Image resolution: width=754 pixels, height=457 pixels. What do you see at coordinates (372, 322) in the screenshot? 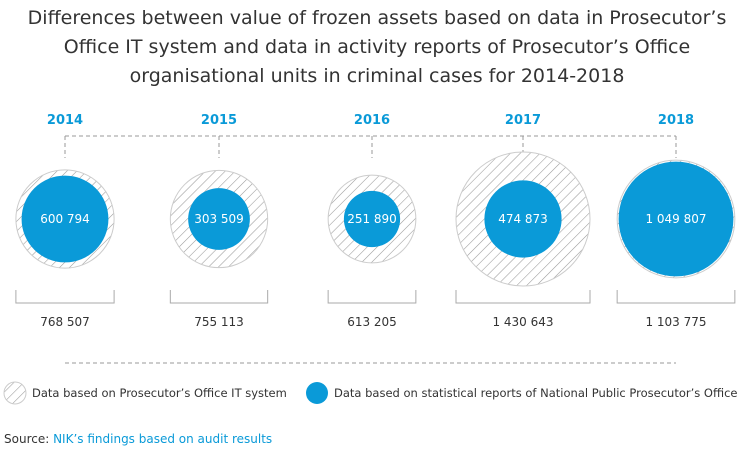
I see `outer-value-2016: 613 205` at bounding box center [372, 322].